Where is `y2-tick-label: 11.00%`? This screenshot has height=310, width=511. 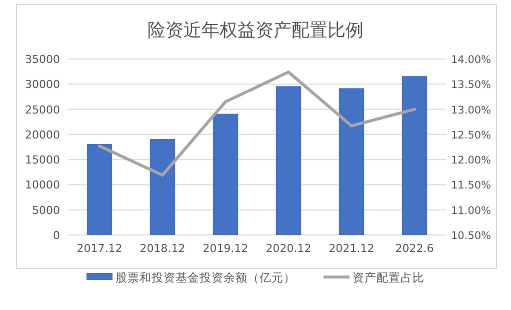 y2-tick-label: 11.00% is located at coordinates (471, 210).